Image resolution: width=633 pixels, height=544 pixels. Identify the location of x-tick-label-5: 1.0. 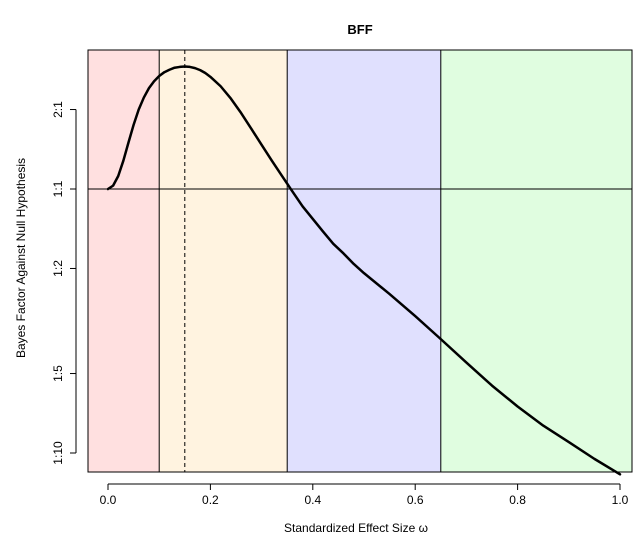
(620, 500).